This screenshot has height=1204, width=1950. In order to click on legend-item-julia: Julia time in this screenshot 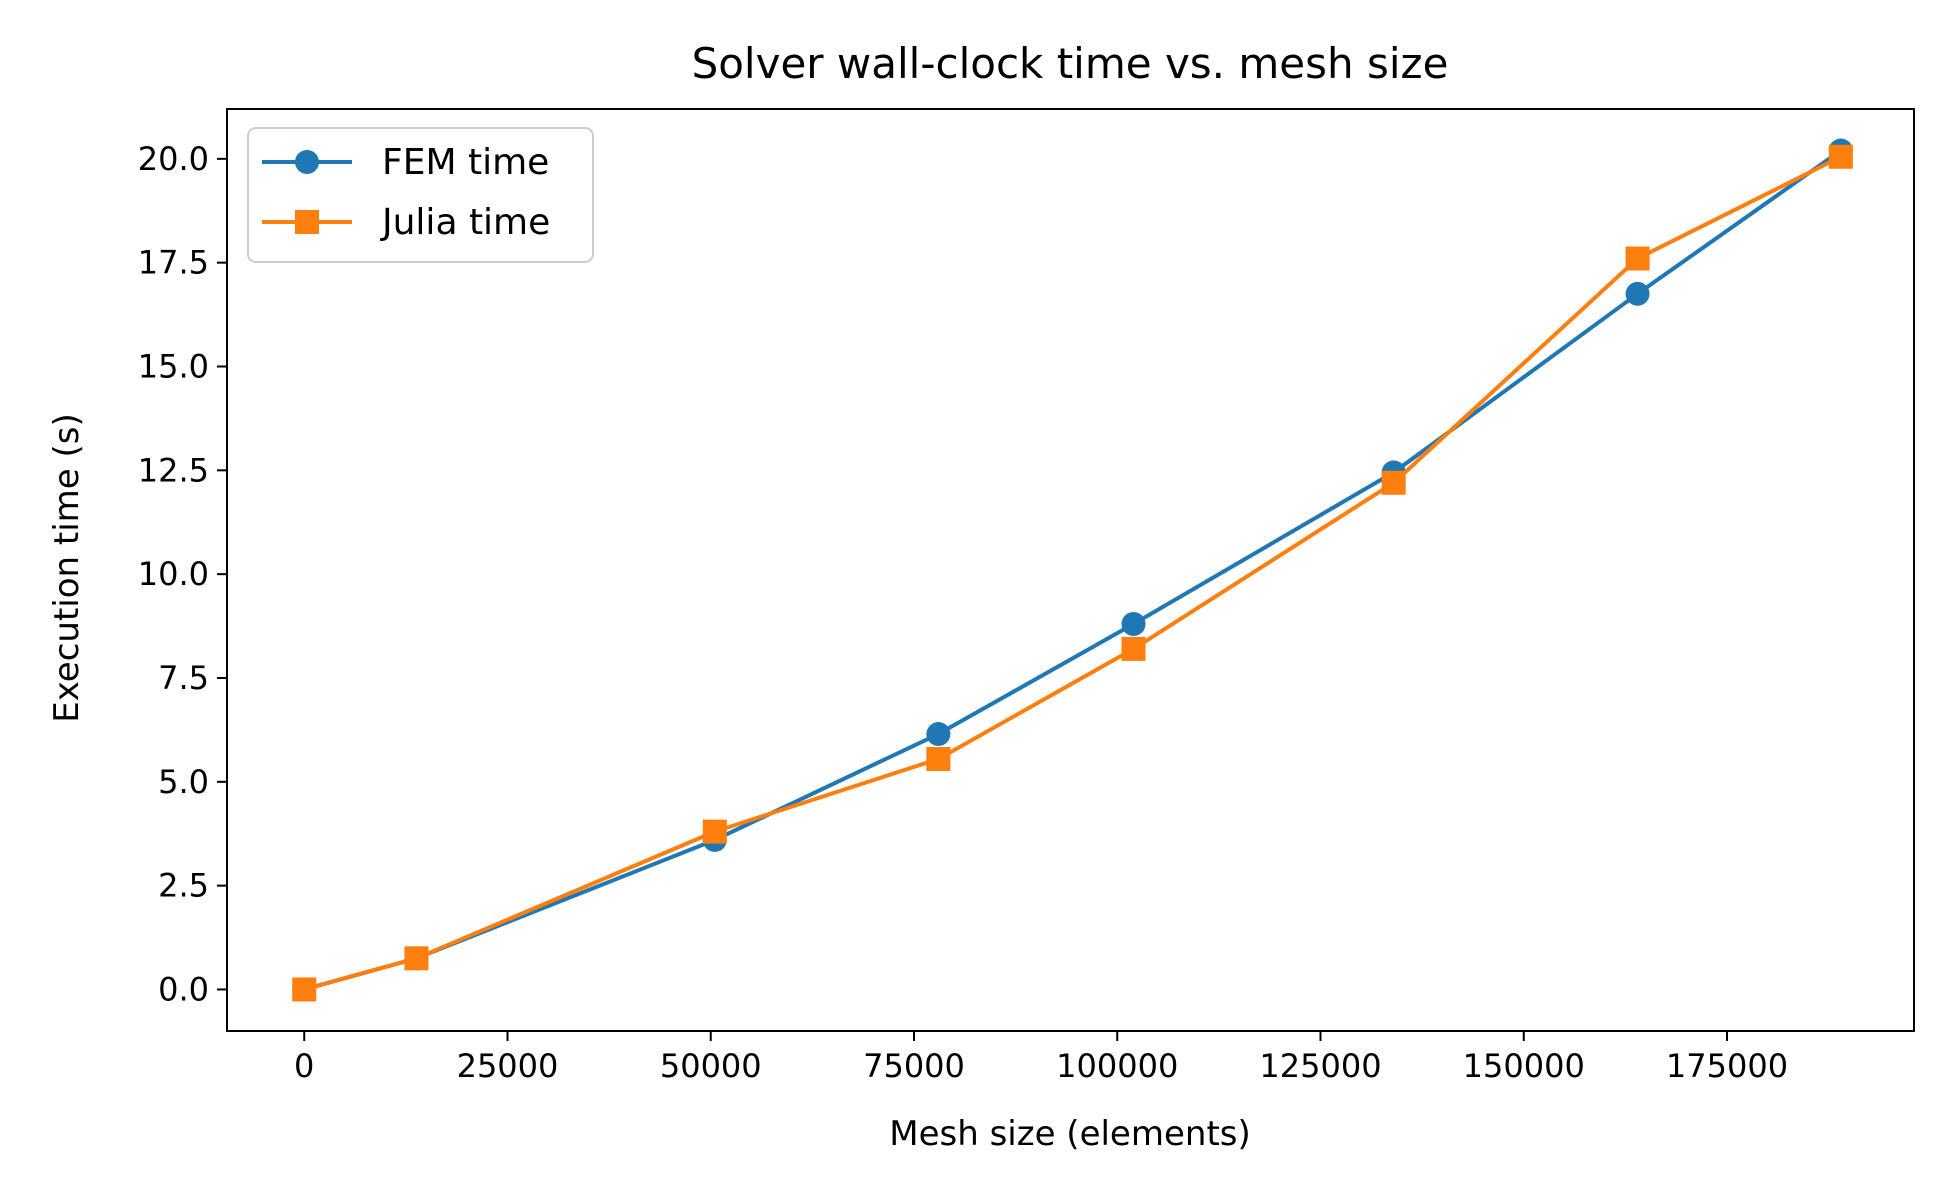, I will do `click(406, 222)`.